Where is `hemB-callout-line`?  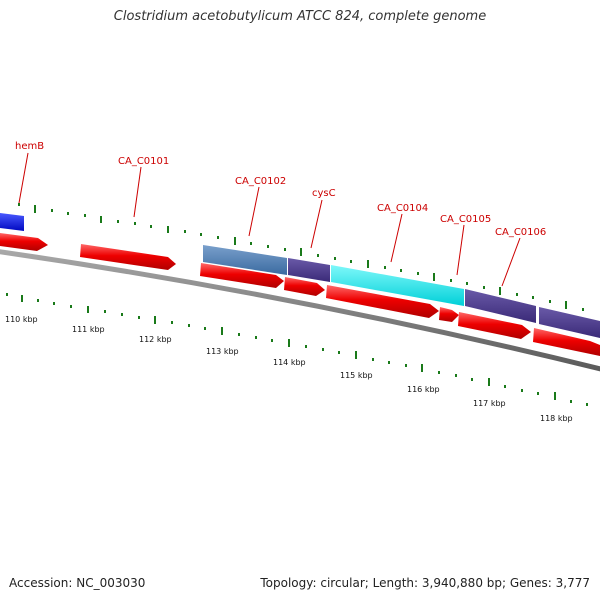 hemB-callout-line is located at coordinates (23, 178).